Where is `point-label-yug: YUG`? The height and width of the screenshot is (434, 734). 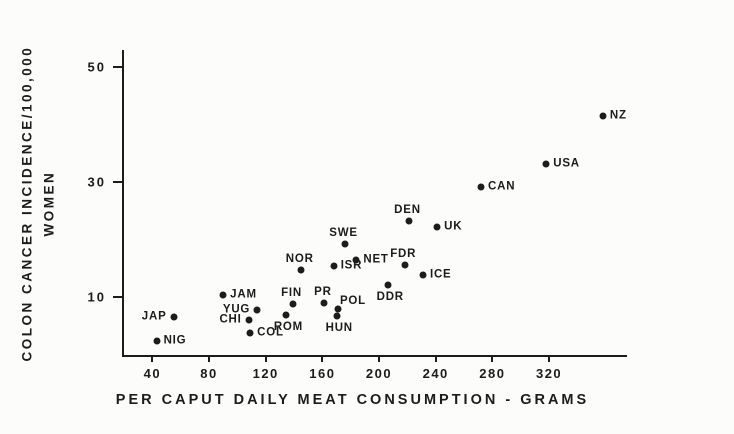 point-label-yug: YUG is located at coordinates (236, 309).